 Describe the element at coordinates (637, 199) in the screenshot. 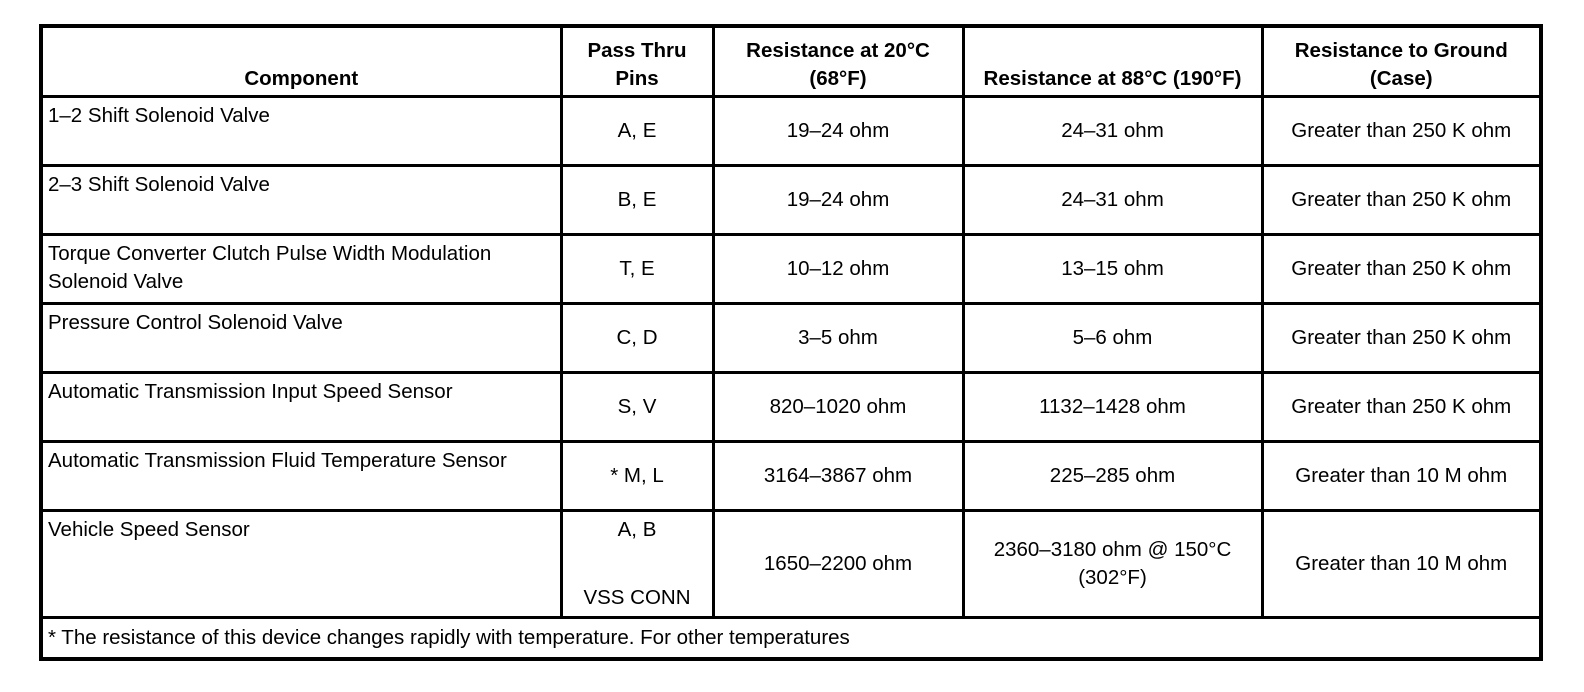

I see `cell-pins: B, E` at that location.